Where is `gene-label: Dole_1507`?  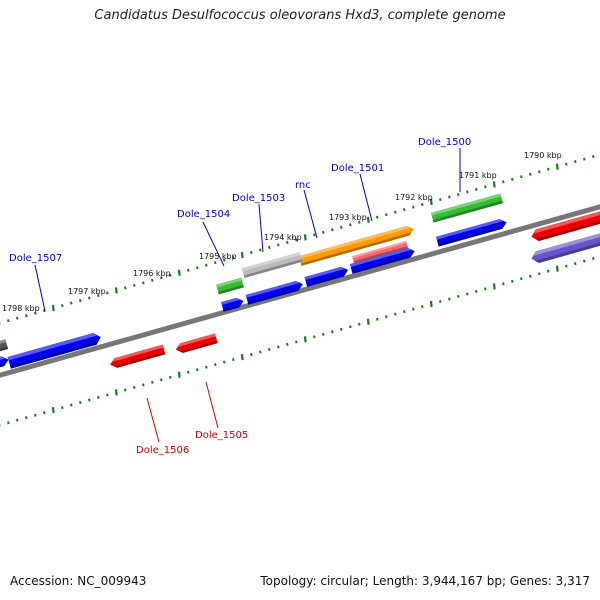 gene-label: Dole_1507 is located at coordinates (35, 258).